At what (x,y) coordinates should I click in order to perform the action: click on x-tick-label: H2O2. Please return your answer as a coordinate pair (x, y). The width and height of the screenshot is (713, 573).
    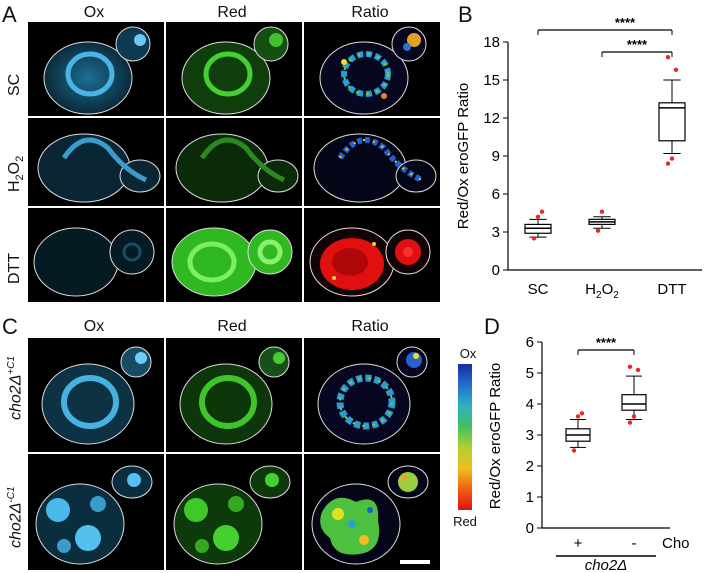
    Looking at the image, I should click on (602, 291).